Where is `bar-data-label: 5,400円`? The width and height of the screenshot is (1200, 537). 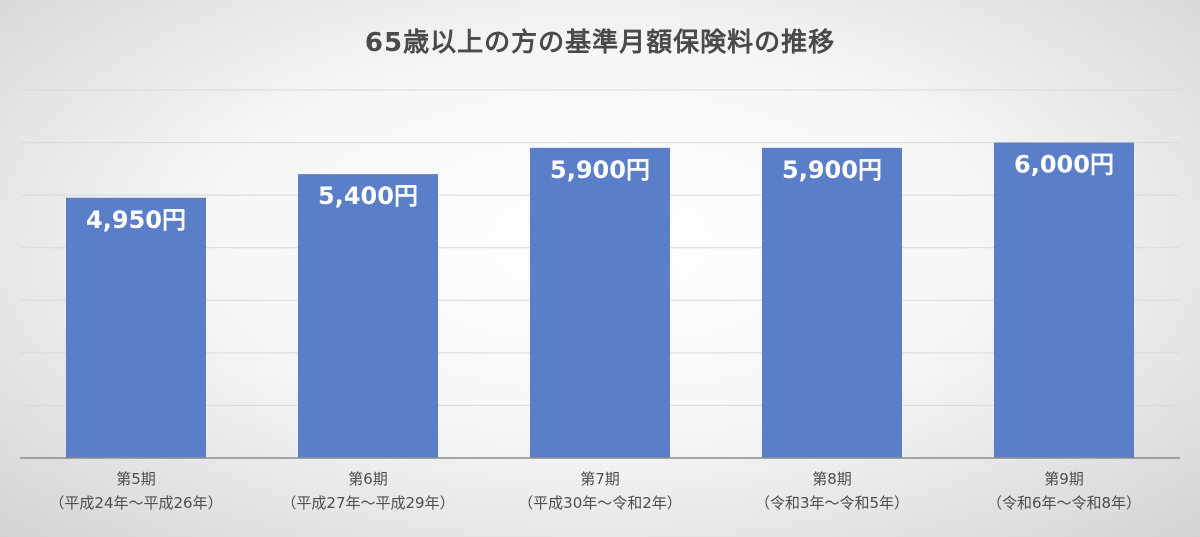
bar-data-label: 5,400円 is located at coordinates (368, 196).